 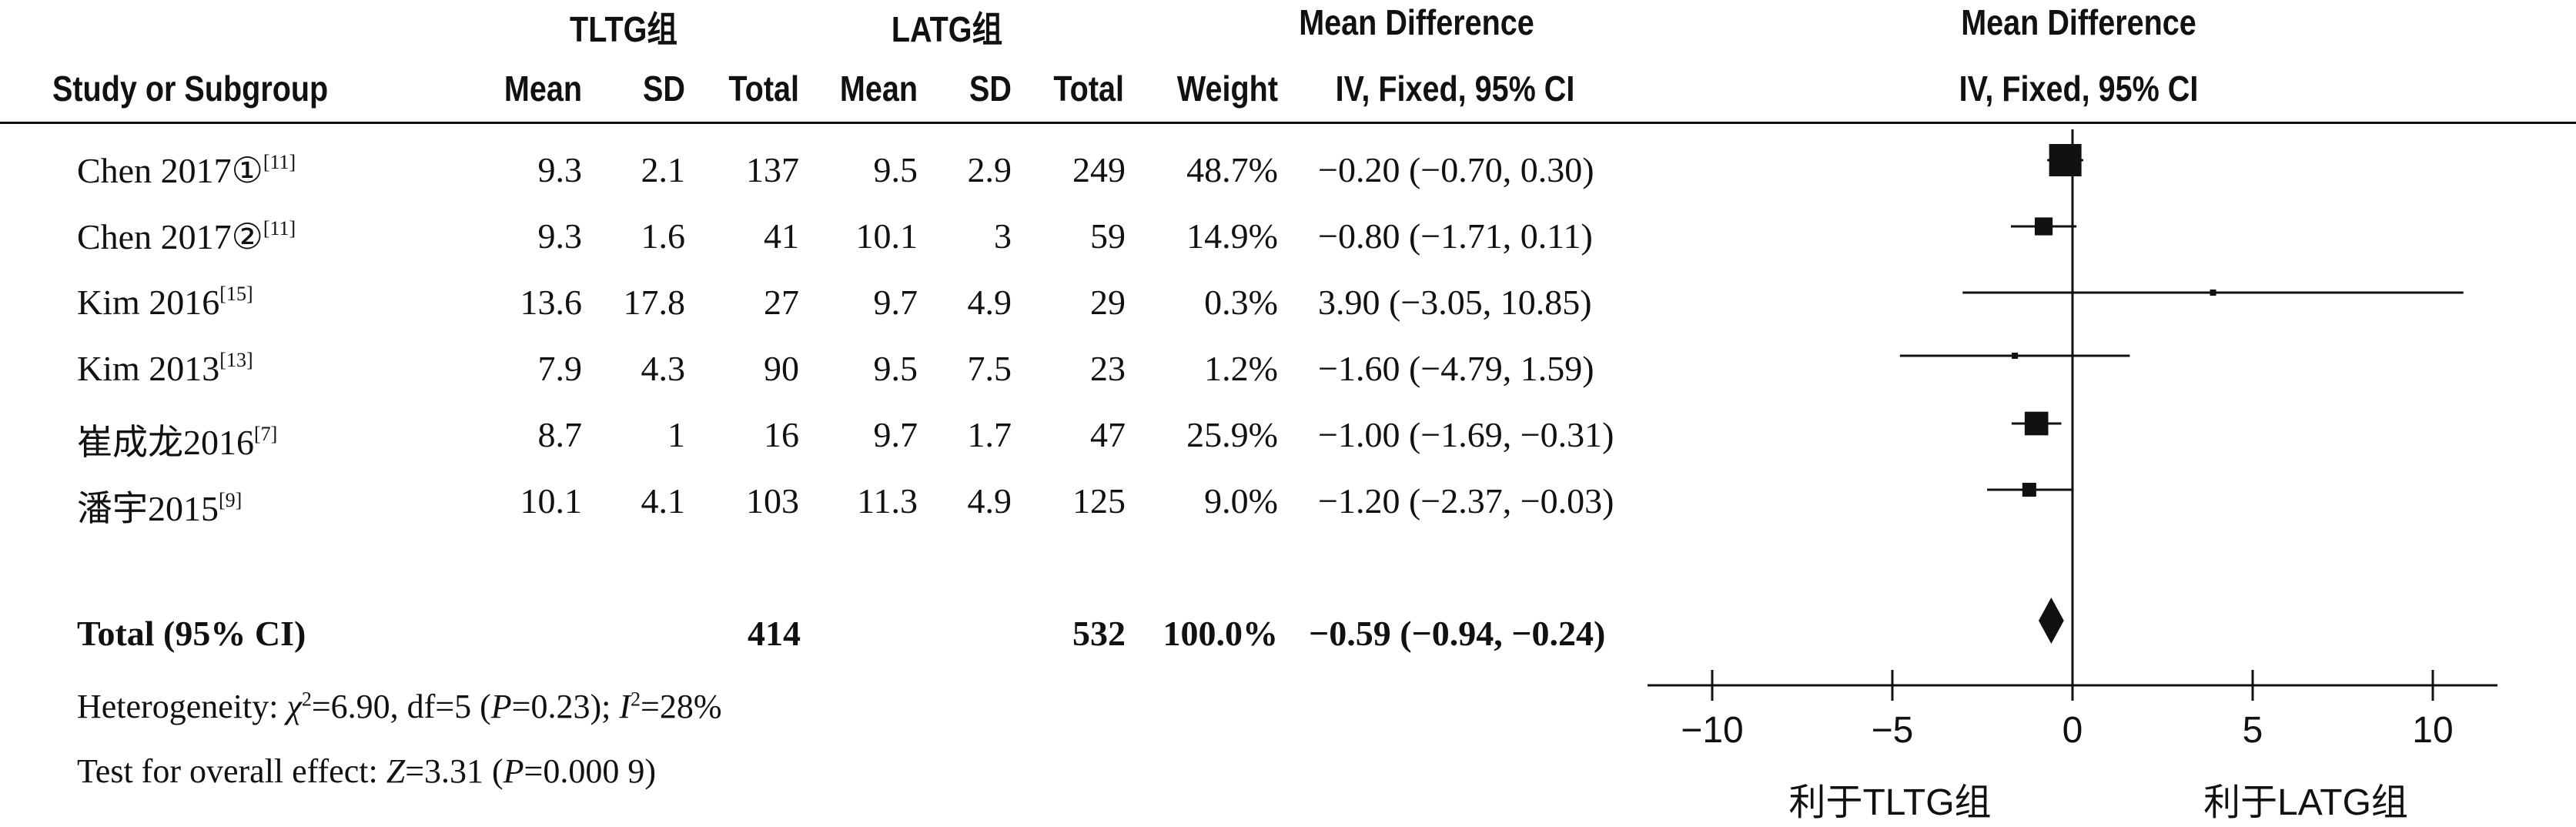 I want to click on group1-header: TLTG组, so click(x=624, y=29).